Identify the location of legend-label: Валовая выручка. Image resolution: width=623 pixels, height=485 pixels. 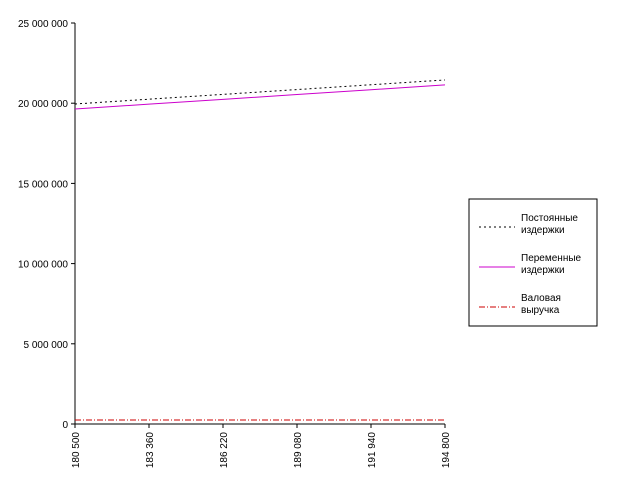
(541, 304).